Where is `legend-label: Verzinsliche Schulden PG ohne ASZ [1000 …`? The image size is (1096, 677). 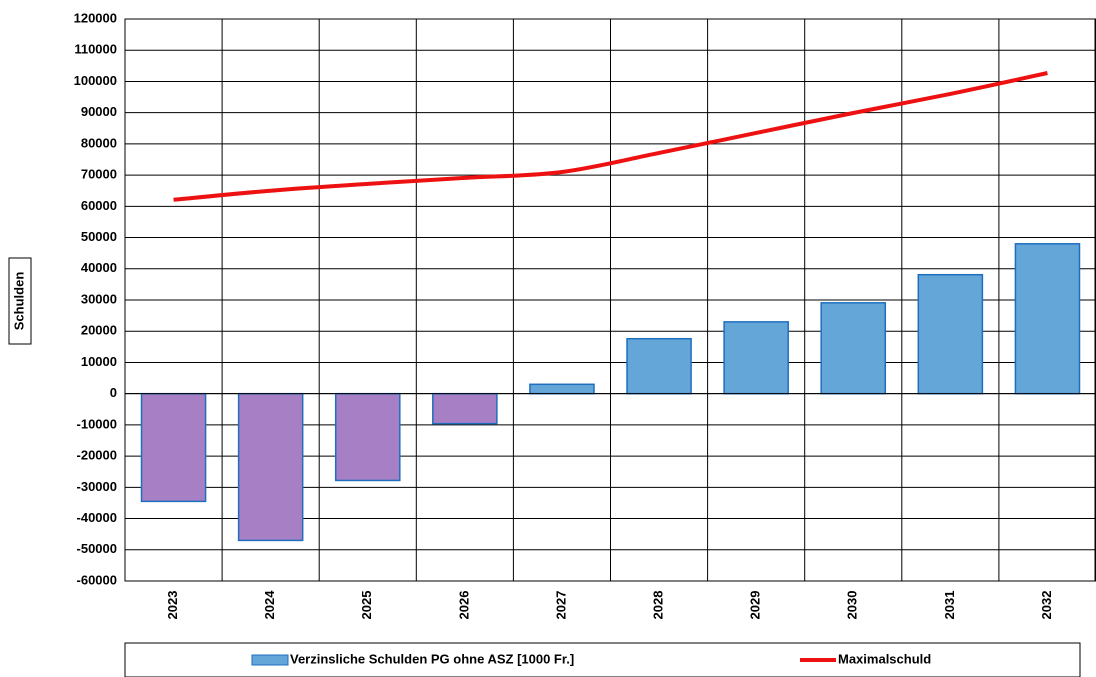 legend-label: Verzinsliche Schulden PG ohne ASZ [1000 … is located at coordinates (432, 658).